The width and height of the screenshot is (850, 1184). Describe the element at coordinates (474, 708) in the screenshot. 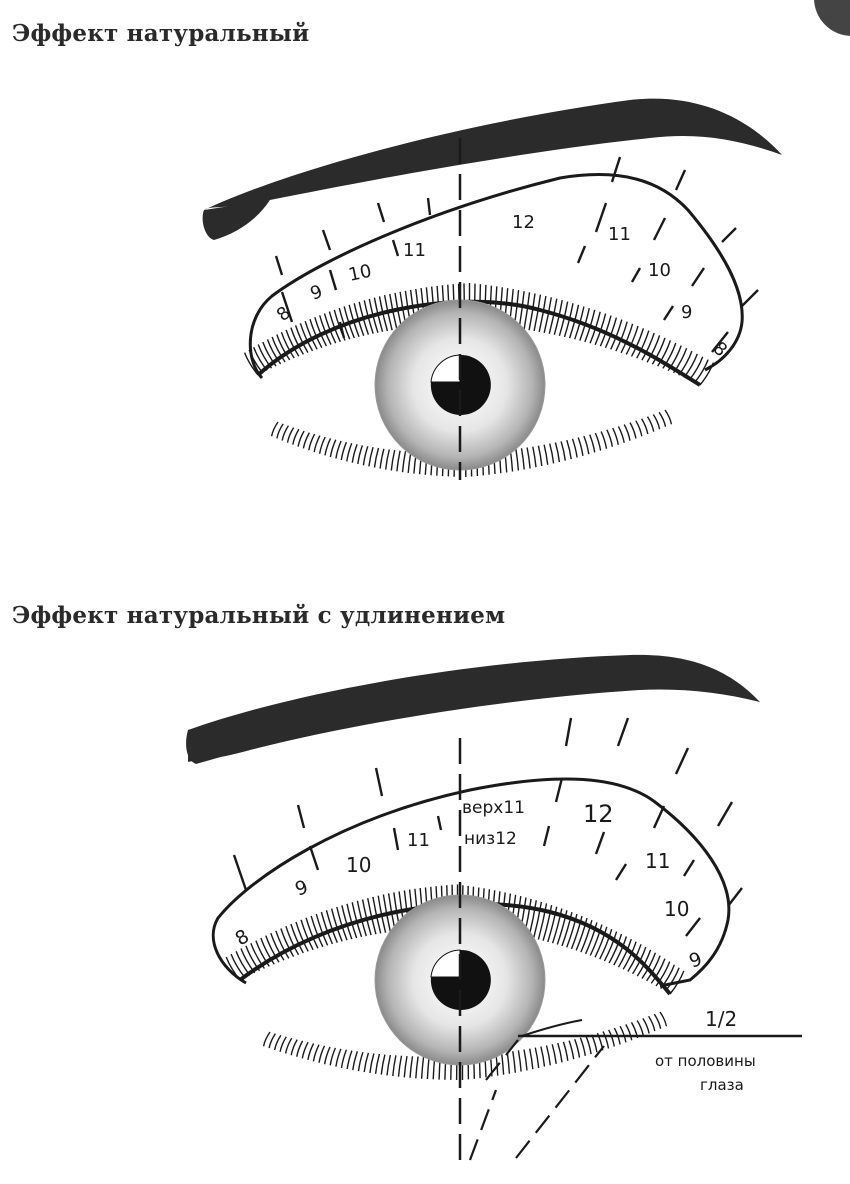

I see `eyebrow-shape` at that location.